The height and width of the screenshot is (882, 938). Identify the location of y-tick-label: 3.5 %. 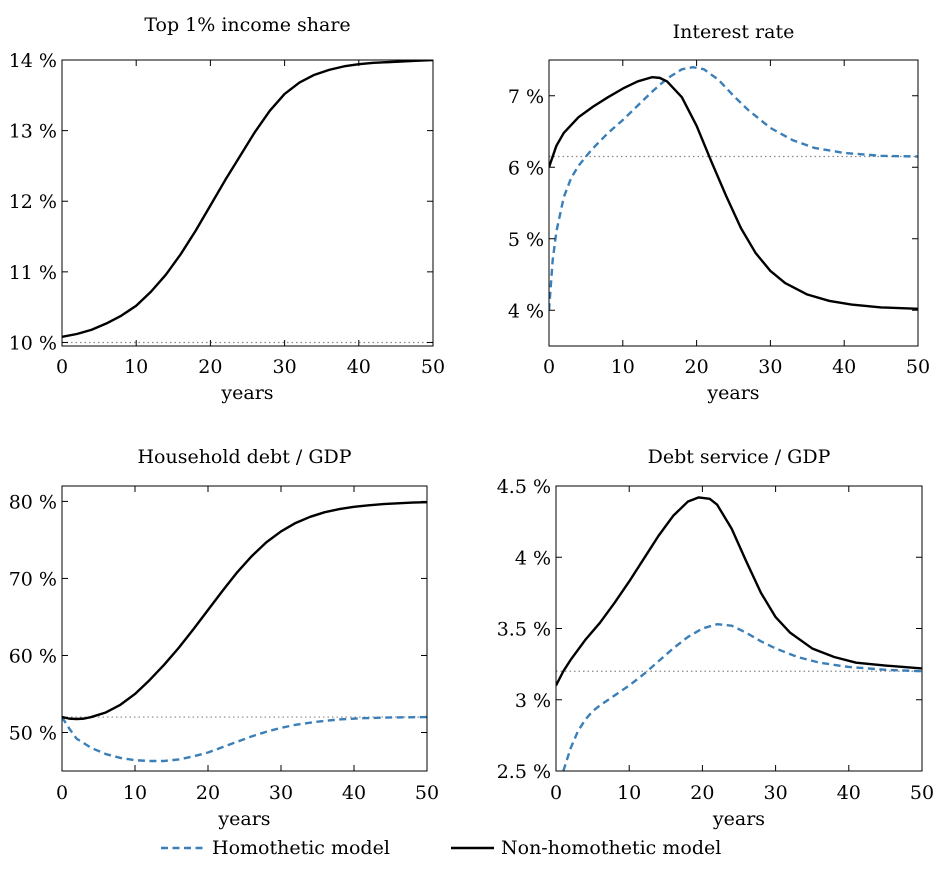
(524, 630).